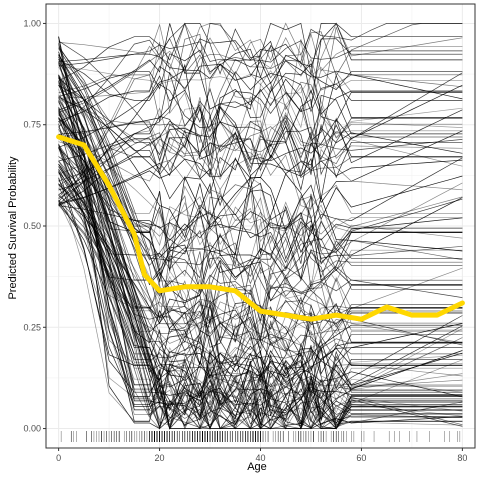  Describe the element at coordinates (260, 436) in the screenshot. I see `rug-layer` at that location.